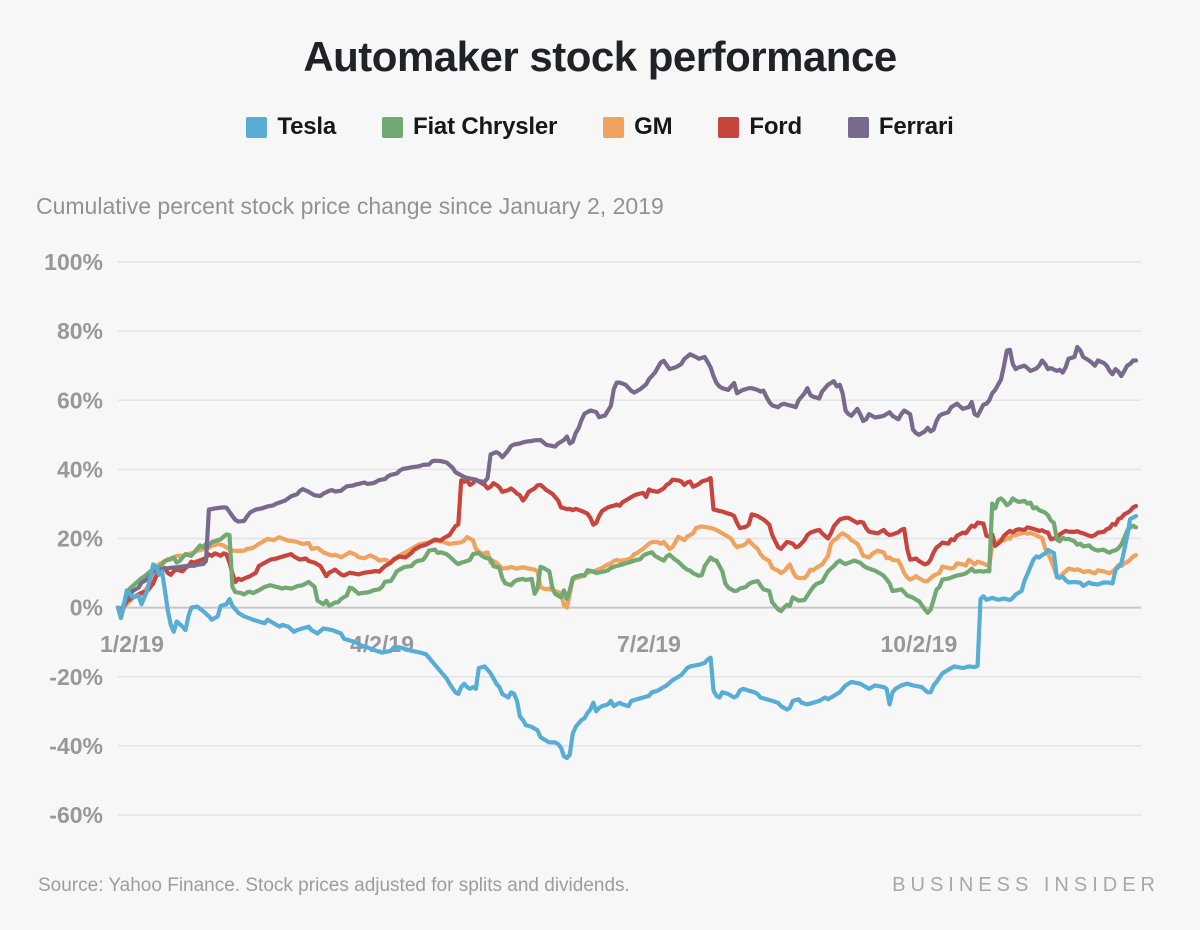  Describe the element at coordinates (1026, 885) in the screenshot. I see `business-insider-logo: BUSINESS INSIDER` at that location.